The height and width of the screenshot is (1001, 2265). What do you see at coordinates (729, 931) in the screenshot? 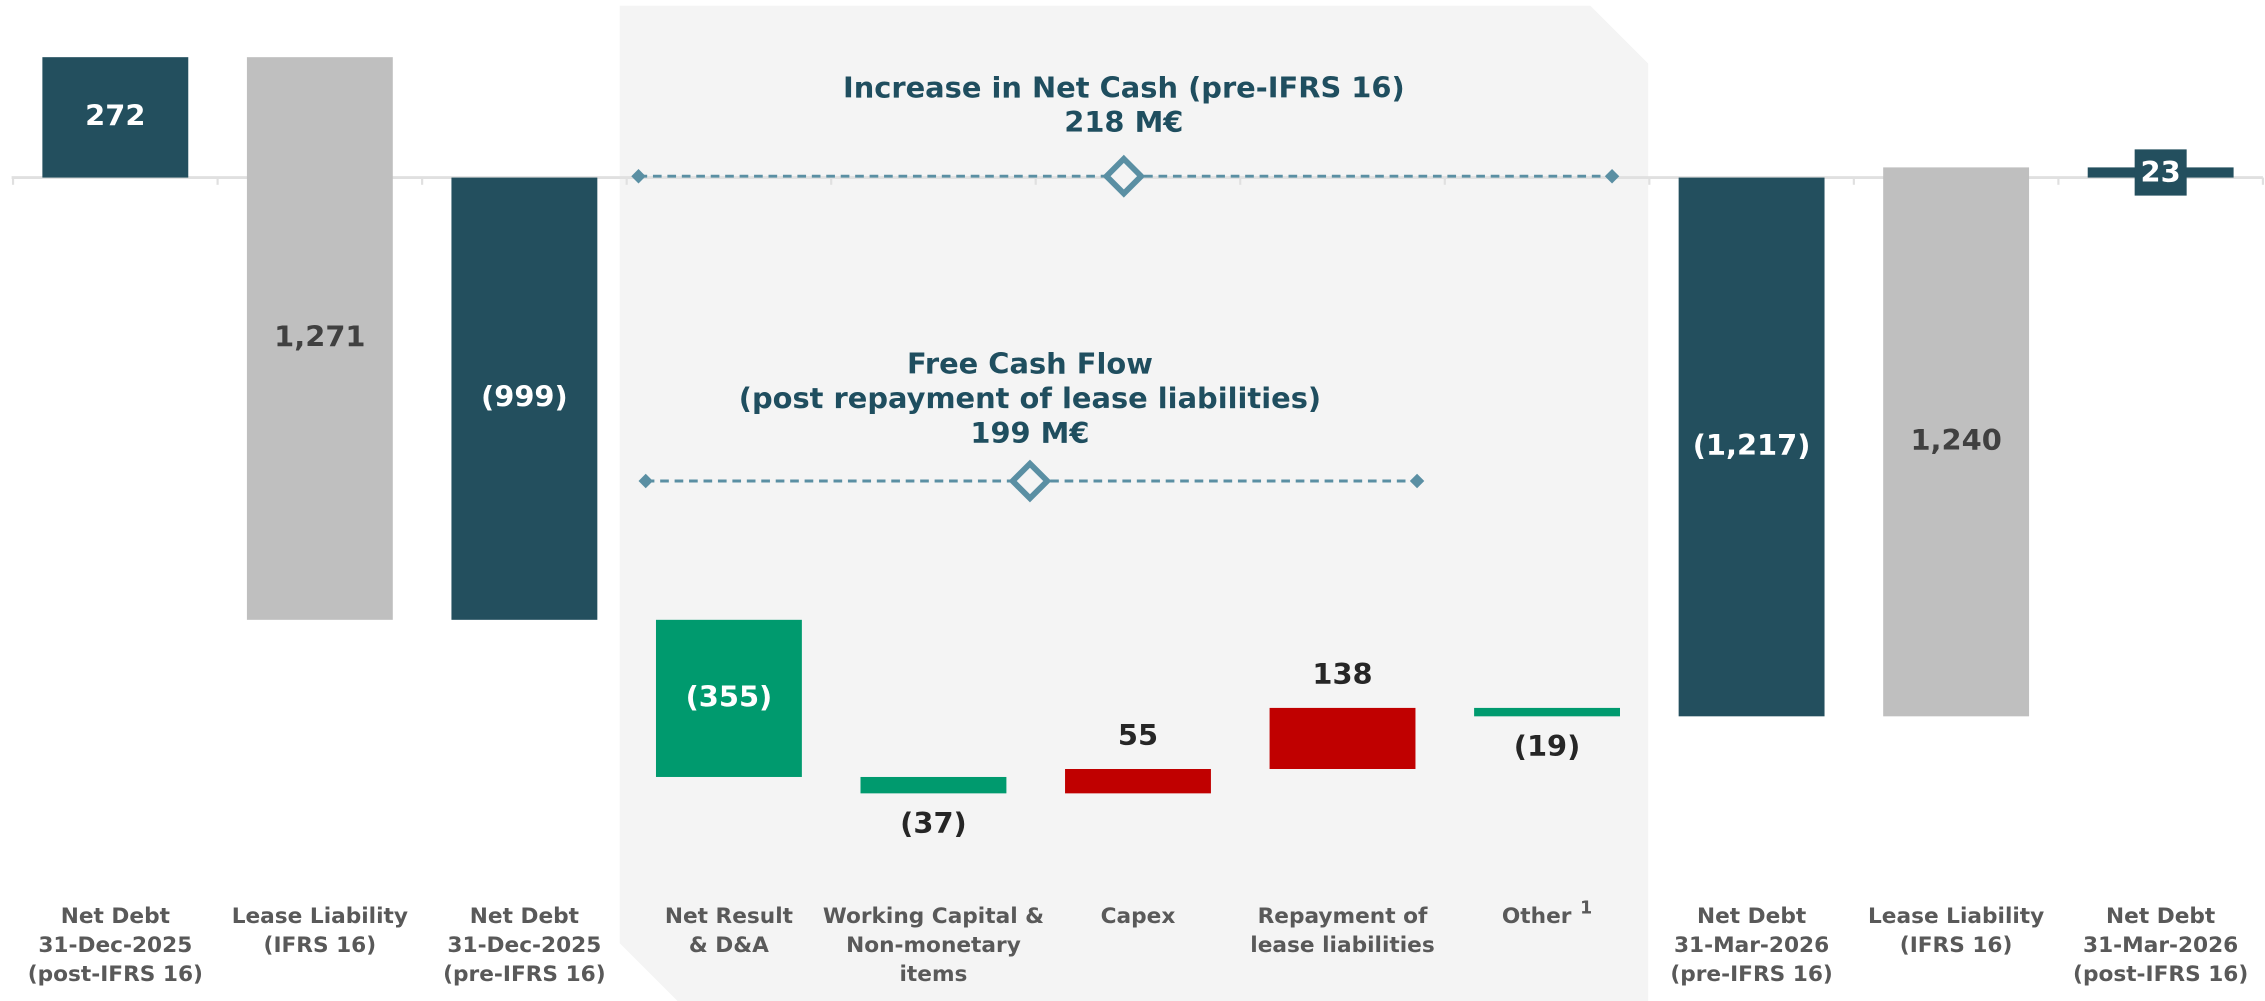
I see `x-tick-label: Net Result & D&A` at bounding box center [729, 931].